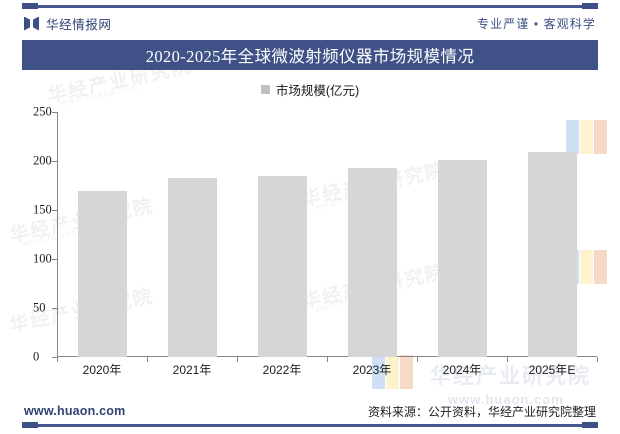  I want to click on y-axis-tick-label: 200, so click(42, 160).